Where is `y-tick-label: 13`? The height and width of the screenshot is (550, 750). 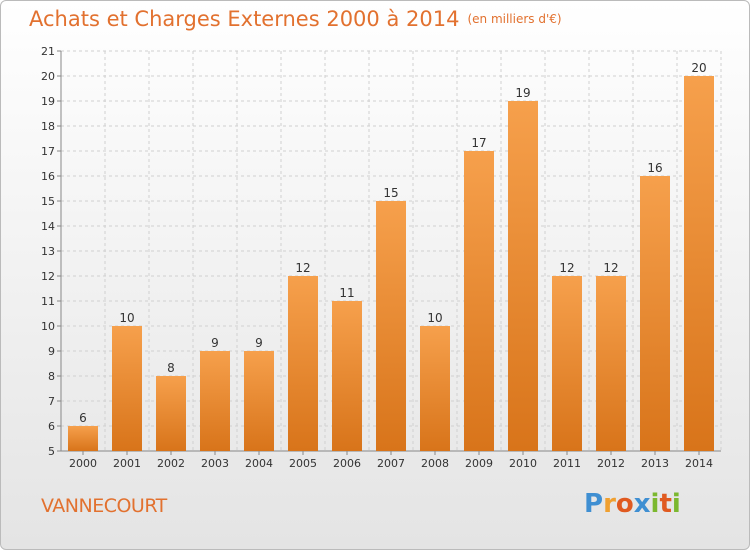
y-tick-label: 13 is located at coordinates (48, 251).